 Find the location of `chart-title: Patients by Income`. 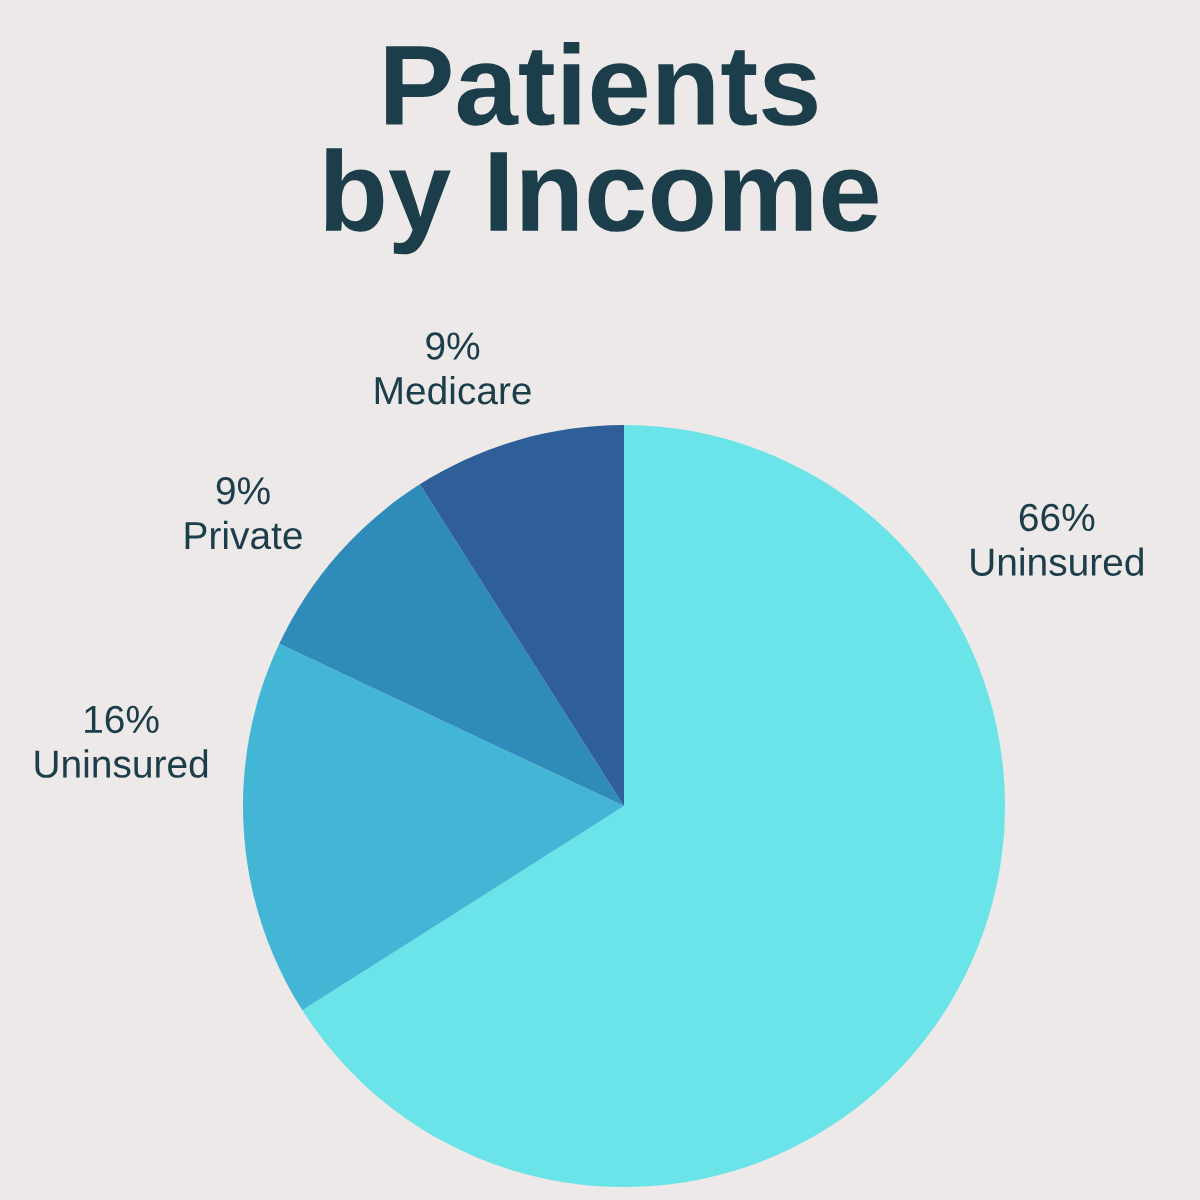

chart-title: Patients by Income is located at coordinates (601, 148).